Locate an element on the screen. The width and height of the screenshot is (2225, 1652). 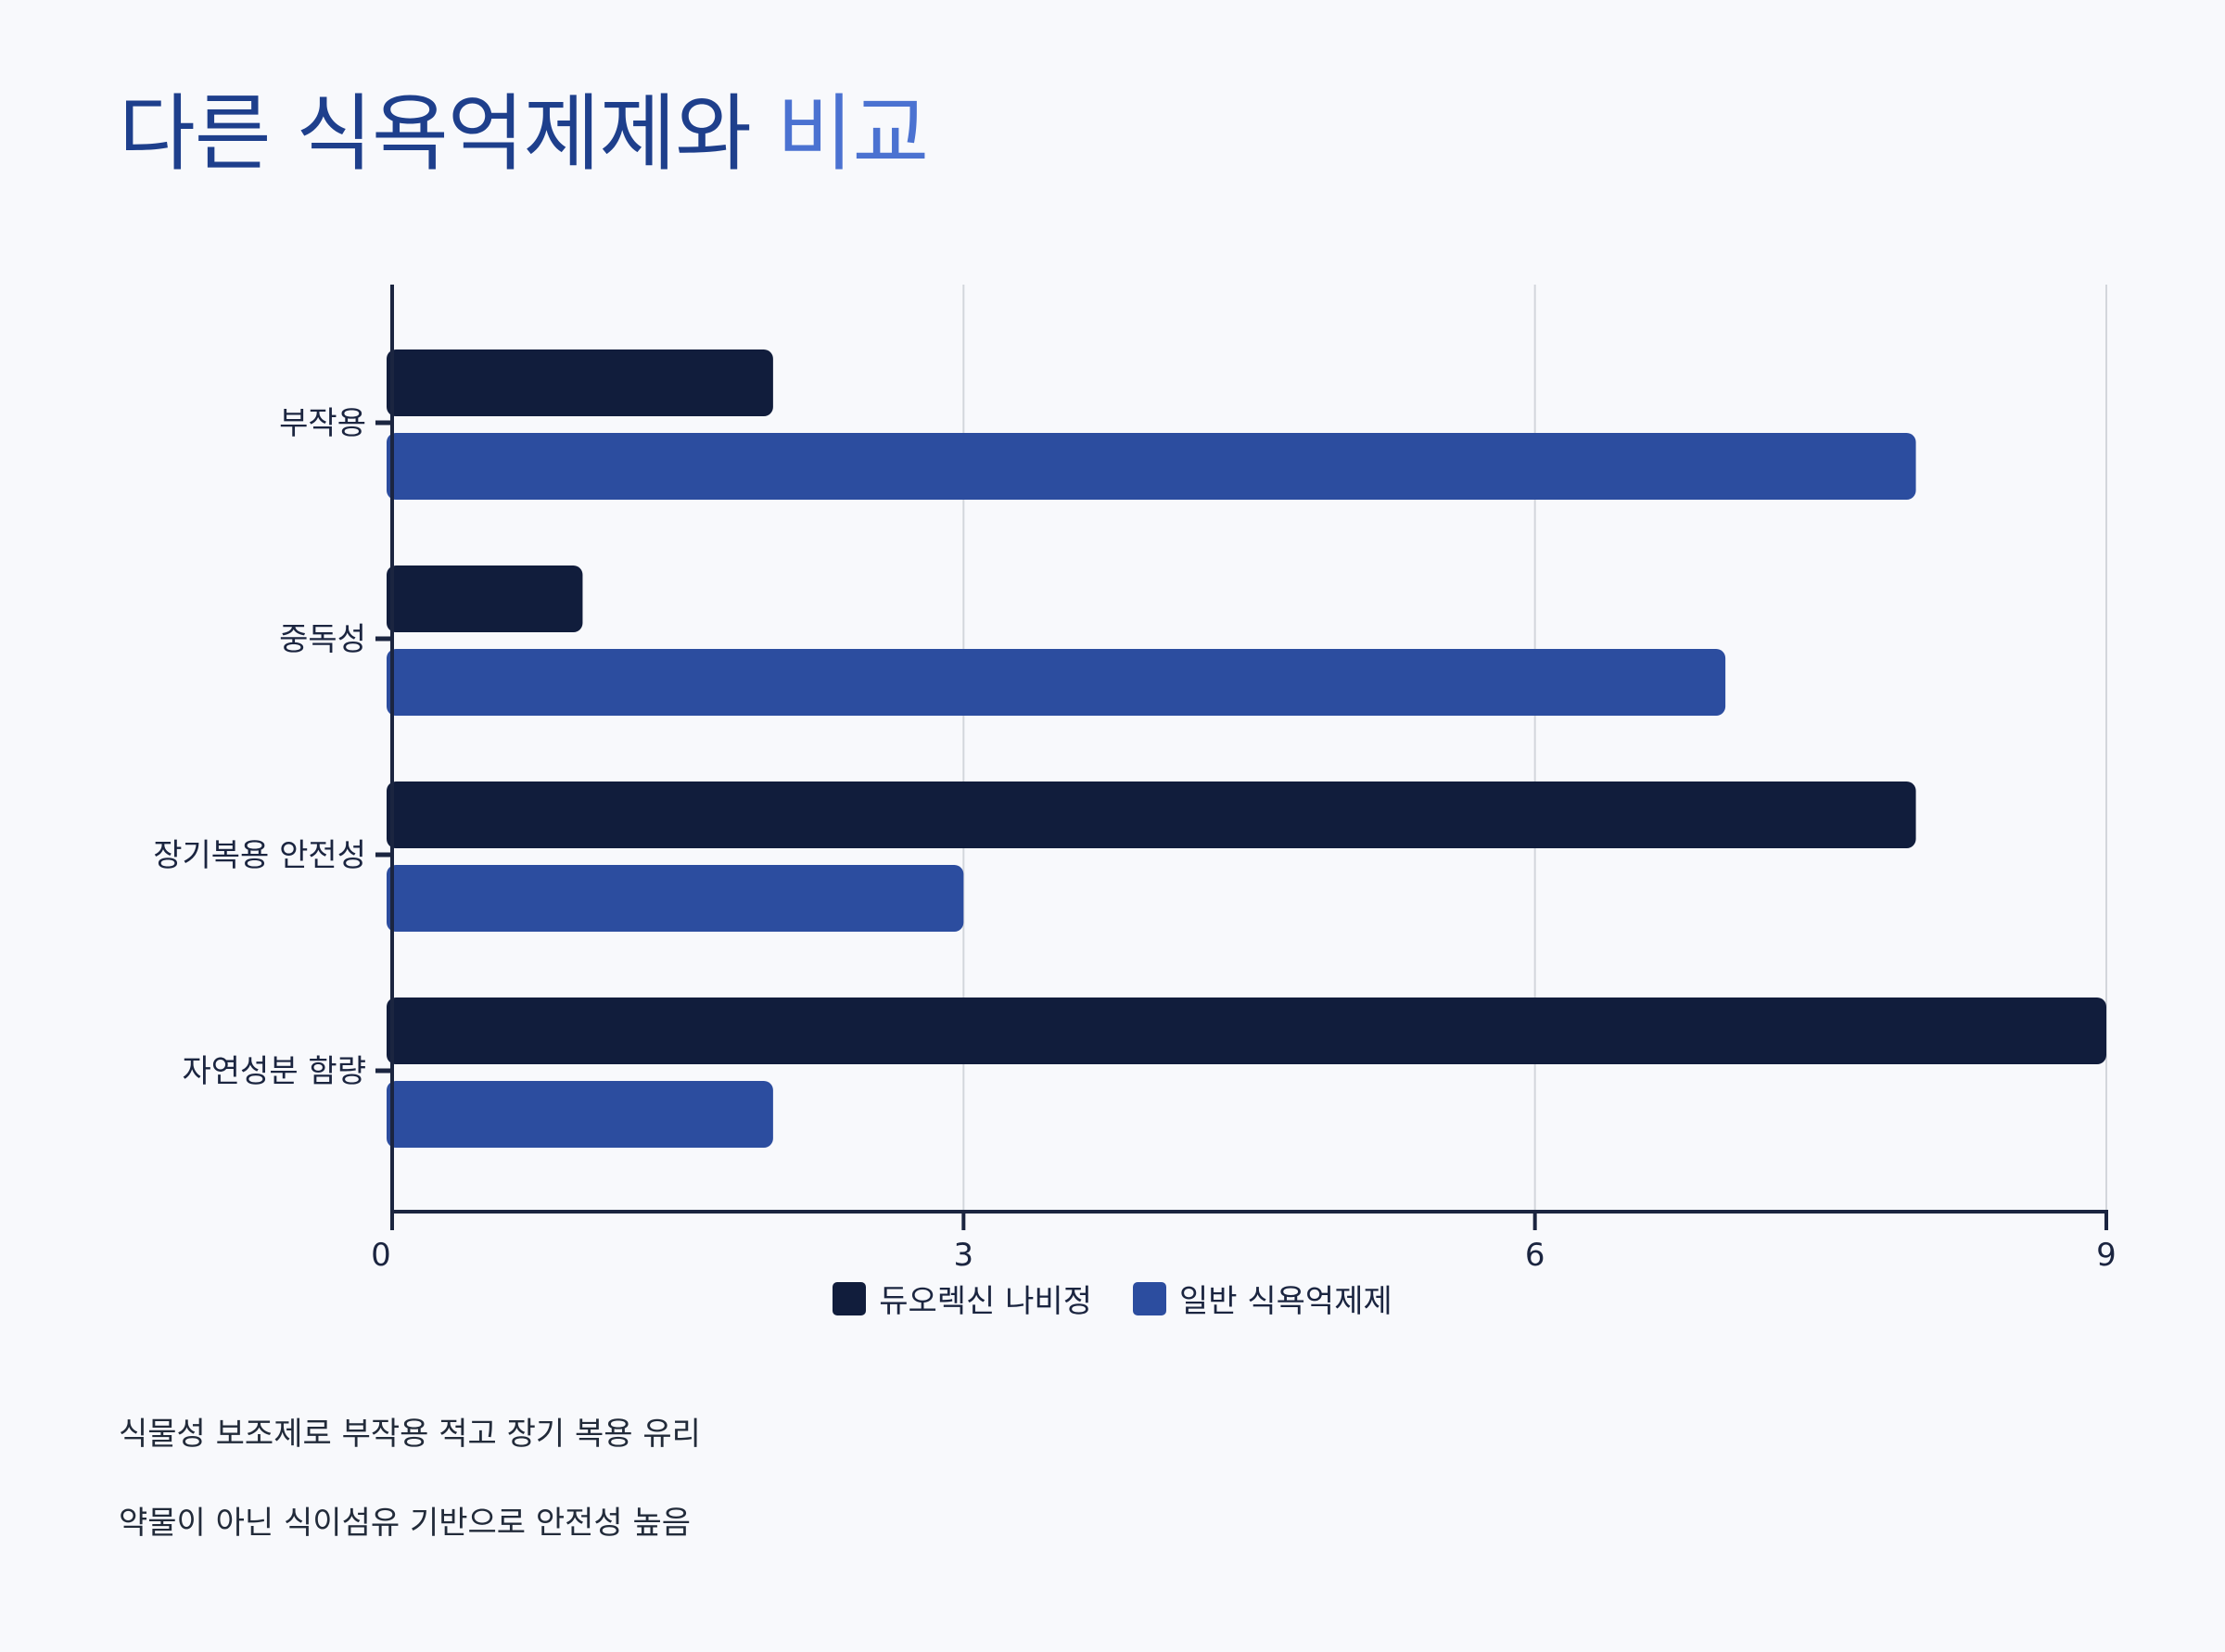
y-tick-label-2: 장기복용 안전성 is located at coordinates (259, 855).